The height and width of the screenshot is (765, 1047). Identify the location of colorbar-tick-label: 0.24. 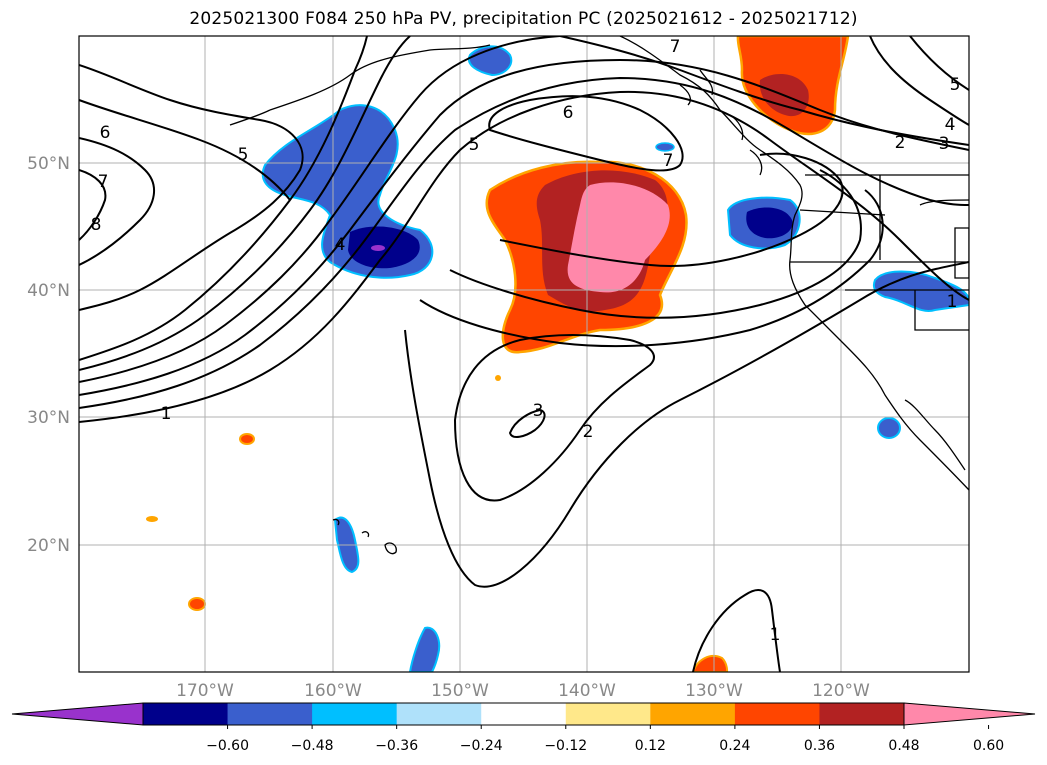
(734, 746).